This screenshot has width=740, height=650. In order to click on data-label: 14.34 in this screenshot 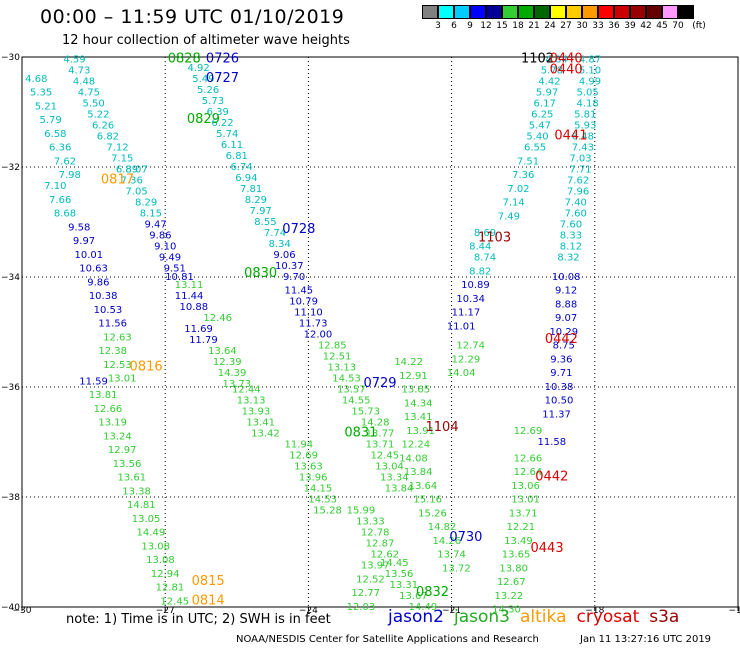, I will do `click(418, 403)`.